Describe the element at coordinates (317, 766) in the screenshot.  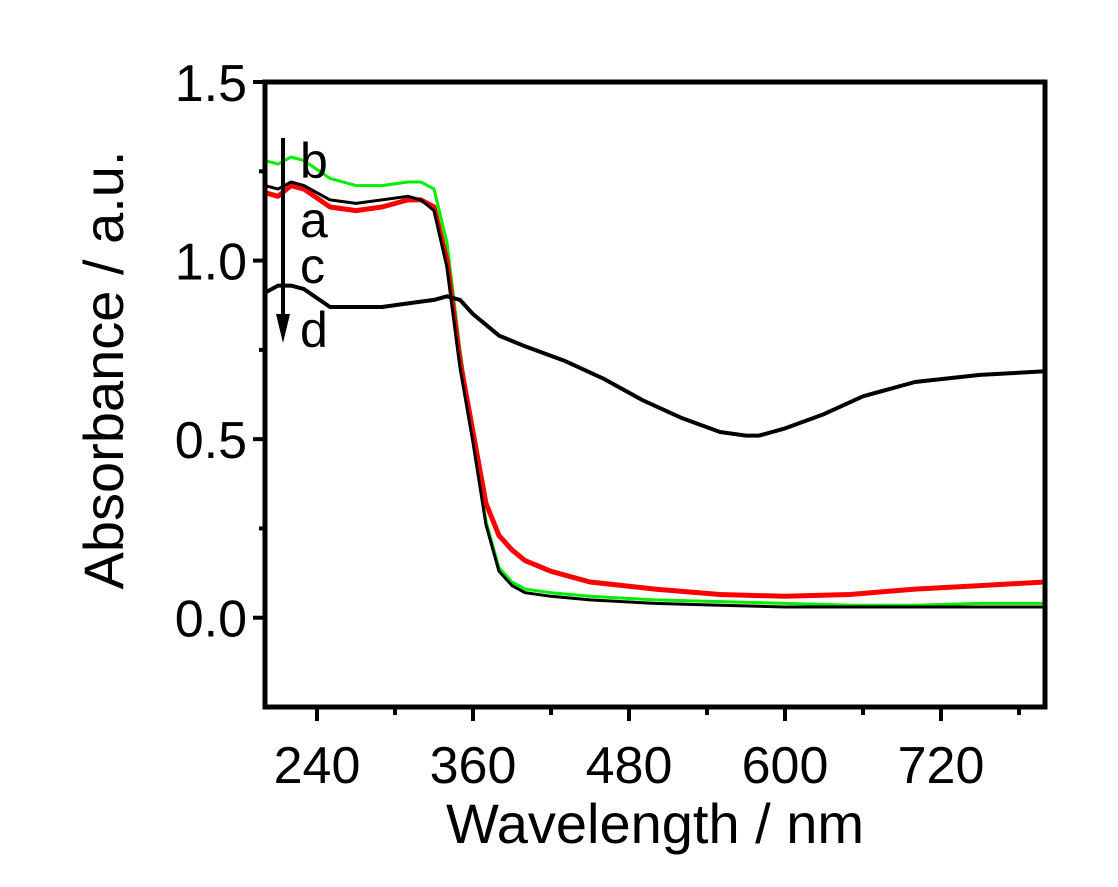
I see `x-tick-label: 240` at that location.